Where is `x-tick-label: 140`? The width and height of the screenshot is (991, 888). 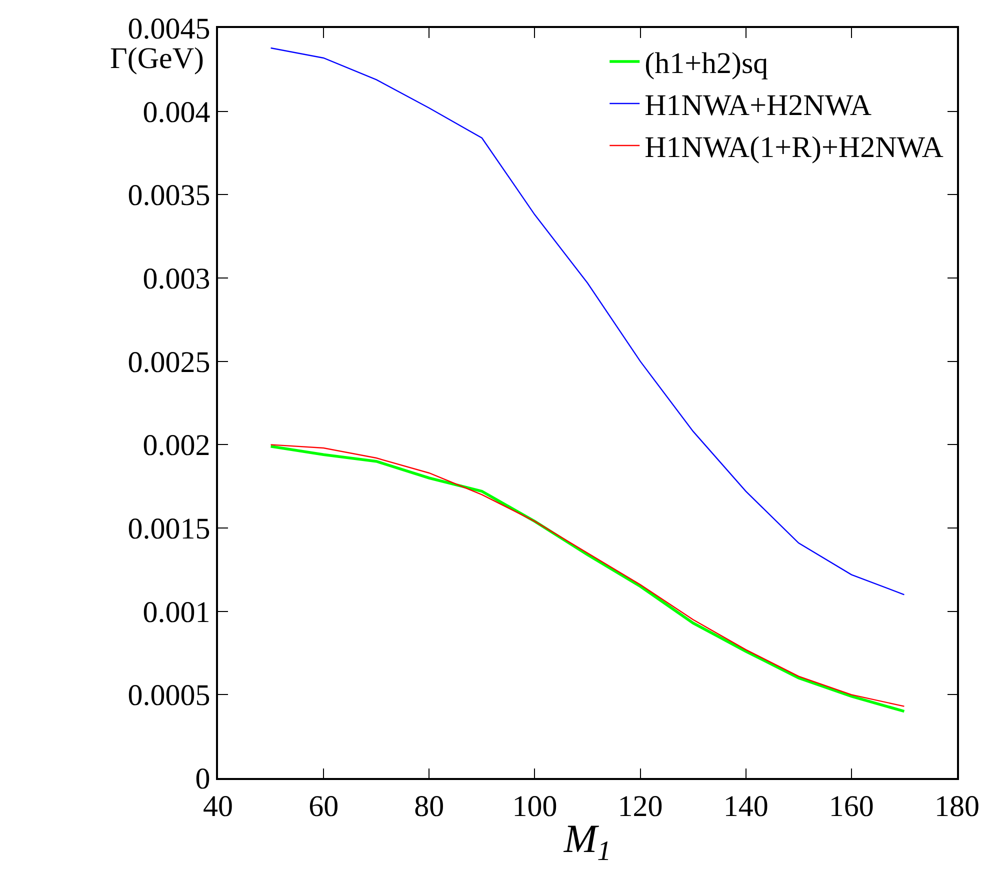
x-tick-label: 140 is located at coordinates (745, 806).